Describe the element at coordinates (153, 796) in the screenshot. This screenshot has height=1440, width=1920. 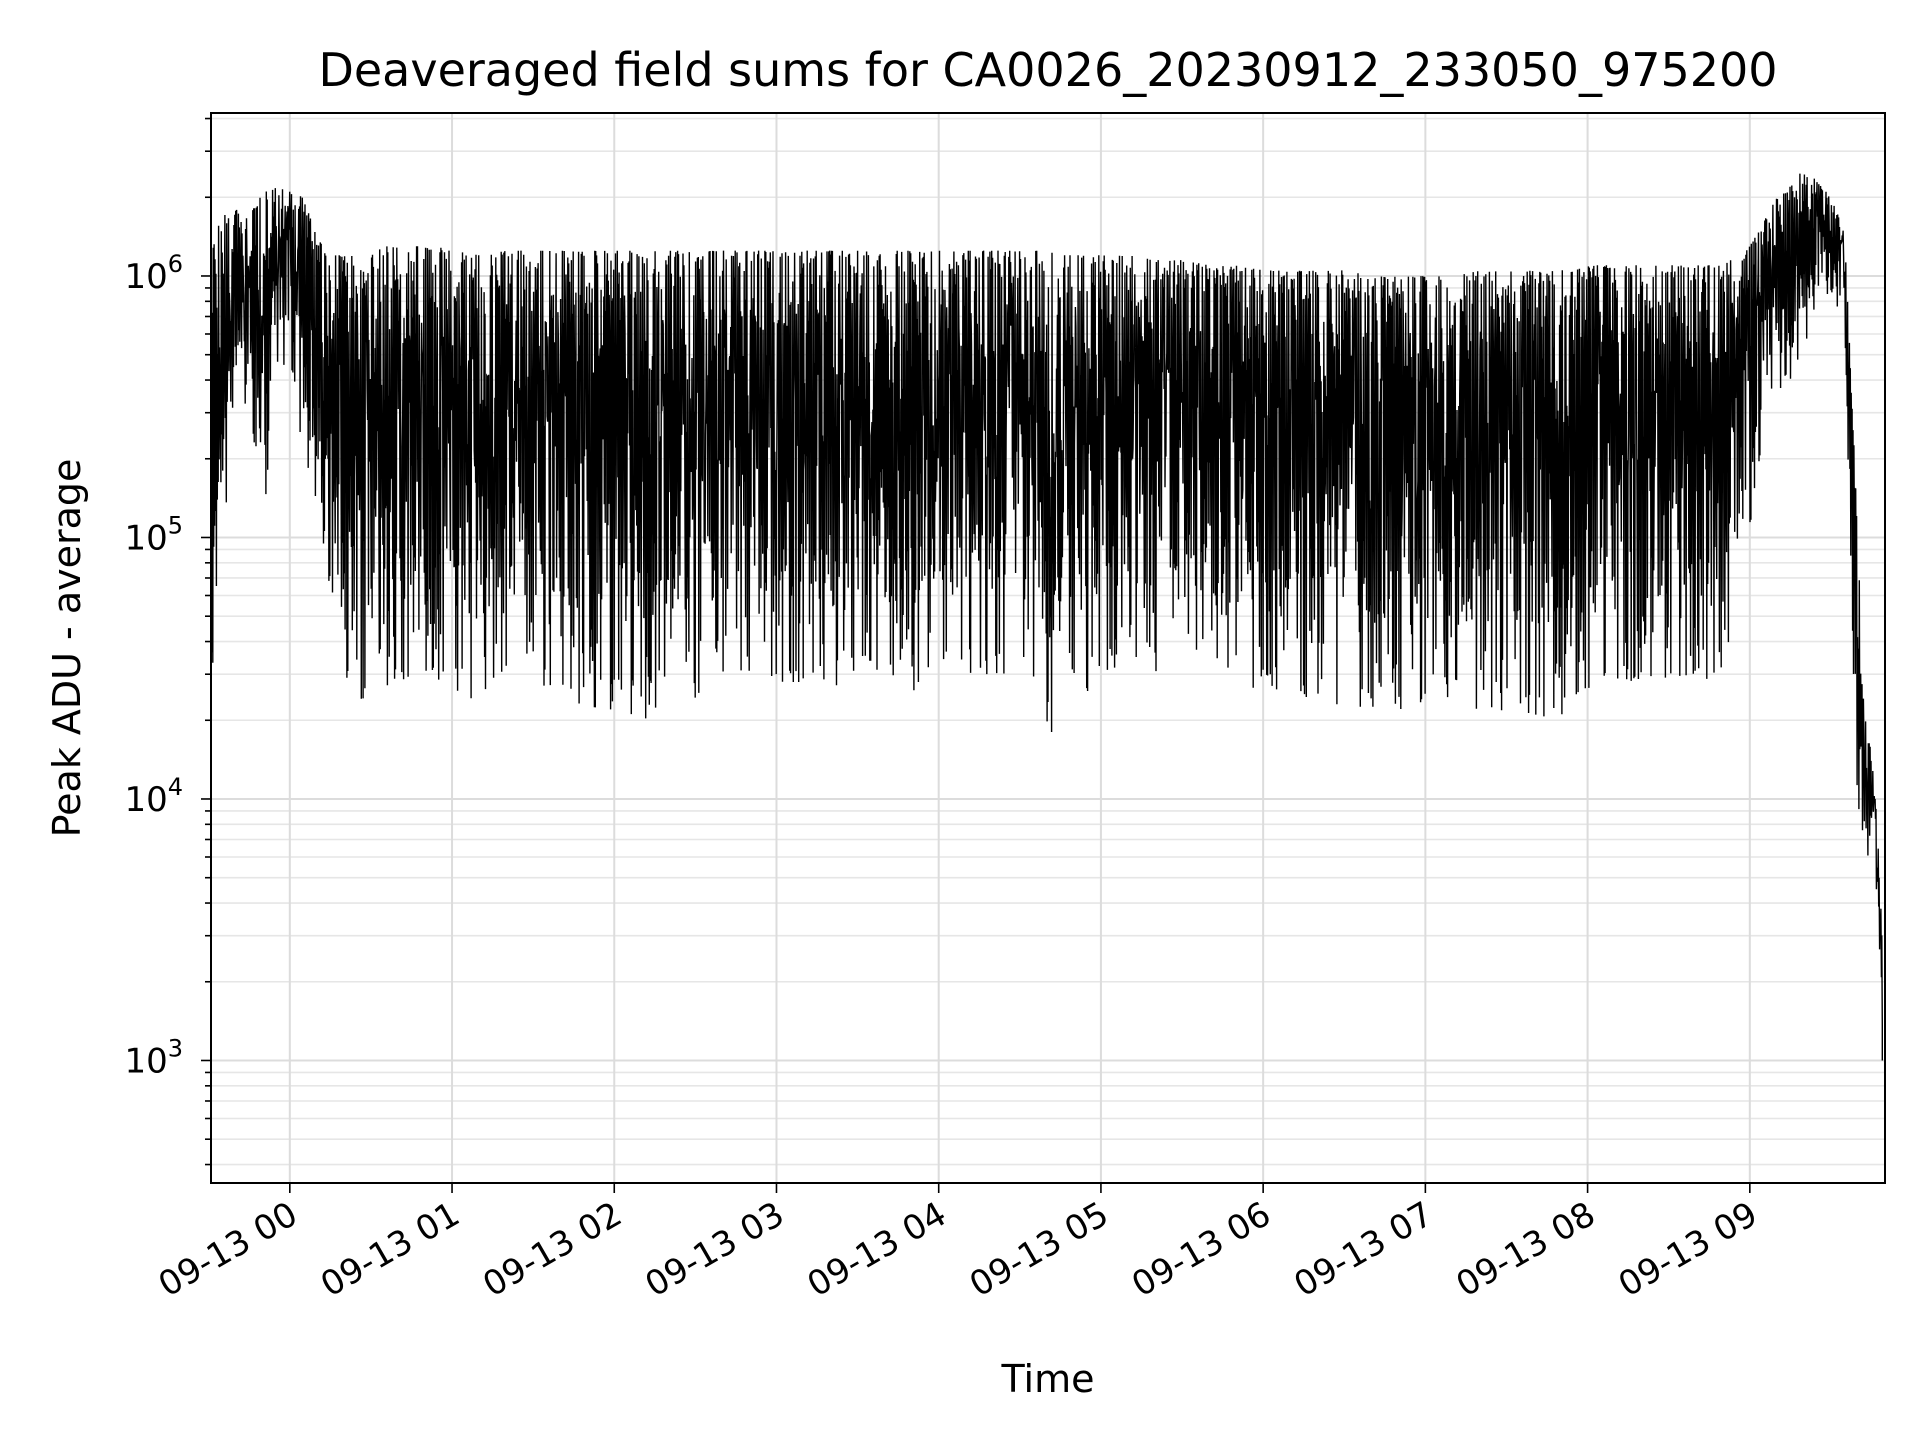
I see `y-tick-label: 10⁴` at that location.